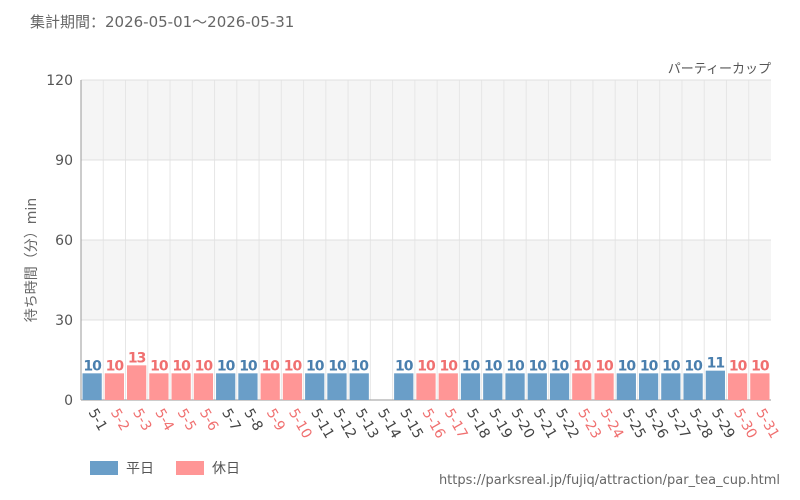 Image resolution: width=800 pixels, height=500 pixels. Describe the element at coordinates (140, 469) in the screenshot. I see `legend-label-weekday: 平日` at that location.